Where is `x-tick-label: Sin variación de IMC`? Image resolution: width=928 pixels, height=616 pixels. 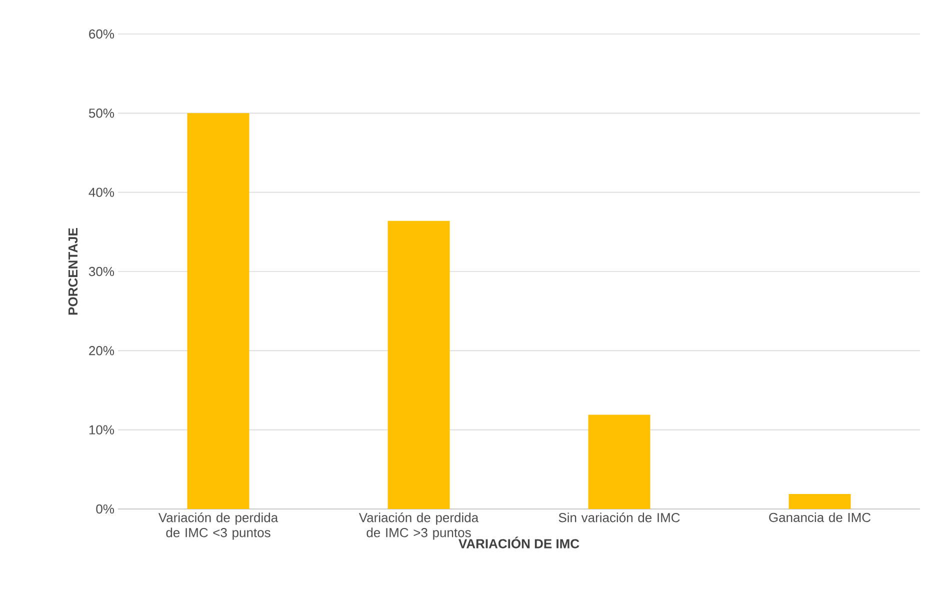
x-tick-label: Sin variación de IMC is located at coordinates (619, 517).